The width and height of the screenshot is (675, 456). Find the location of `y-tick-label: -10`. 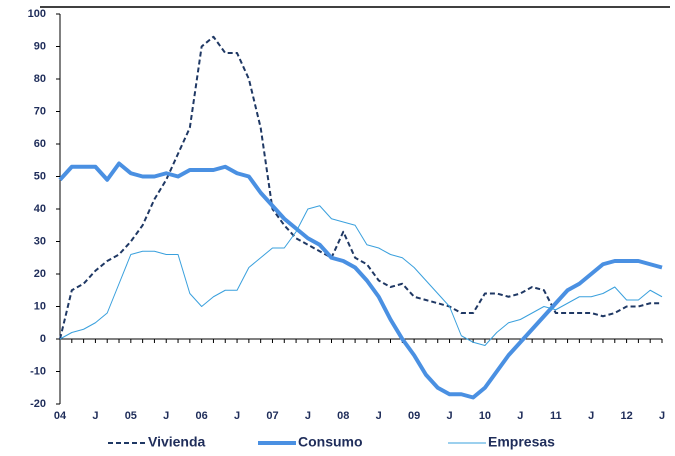

y-tick-label: -10 is located at coordinates (38, 371).